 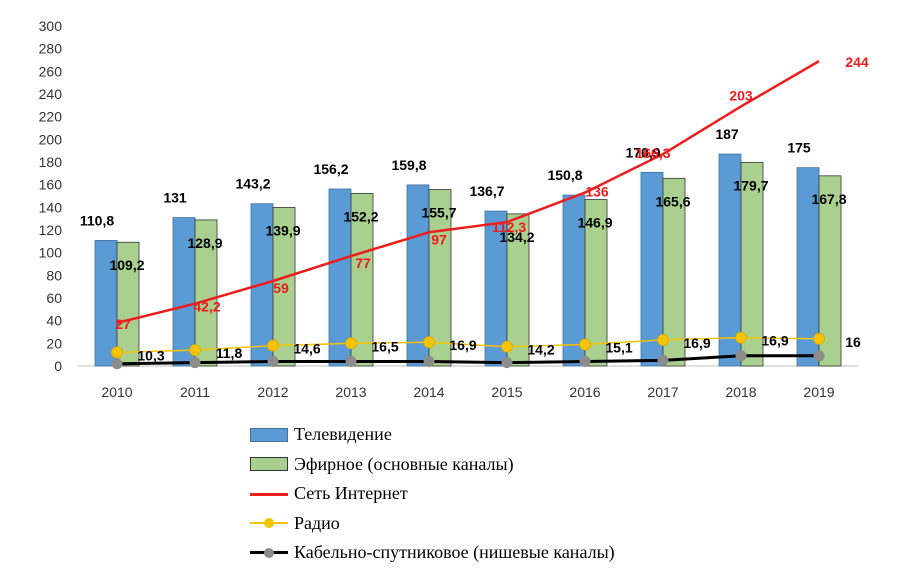 I want to click on data-label-internet: 97, so click(x=439, y=239).